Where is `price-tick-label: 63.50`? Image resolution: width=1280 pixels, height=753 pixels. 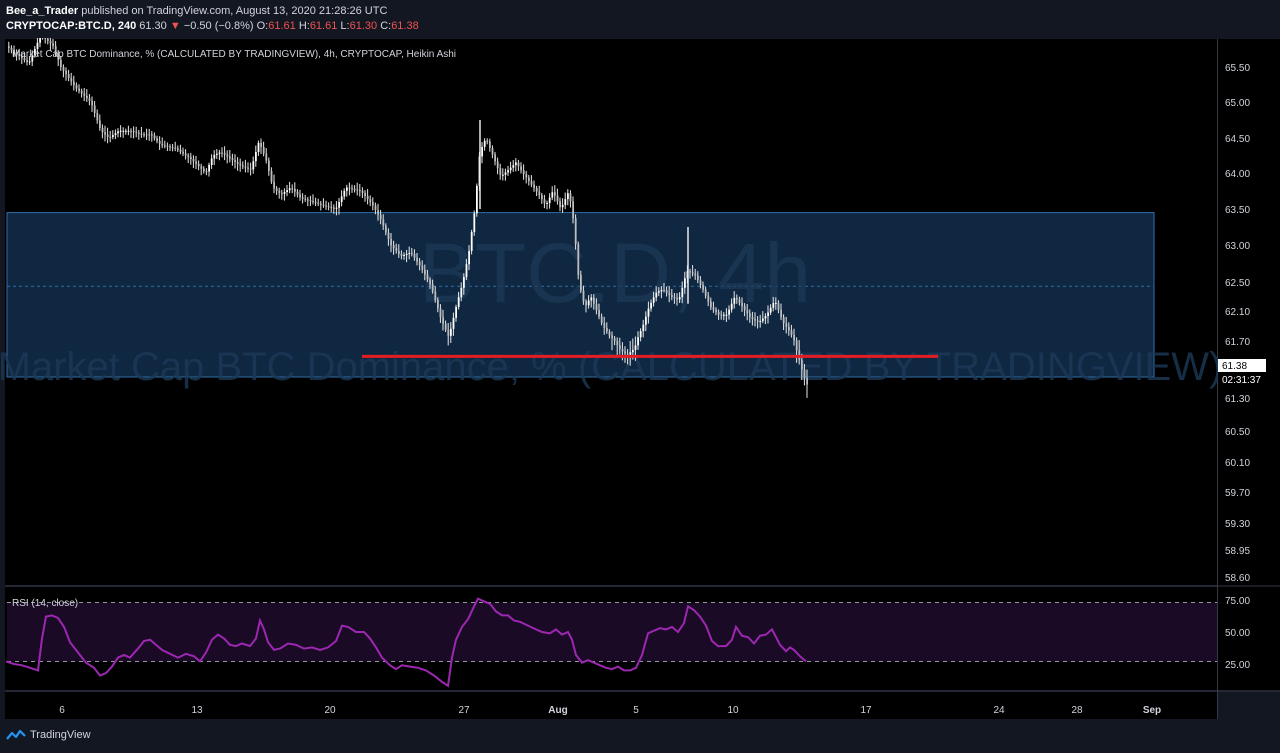
price-tick-label: 63.50 is located at coordinates (1237, 210).